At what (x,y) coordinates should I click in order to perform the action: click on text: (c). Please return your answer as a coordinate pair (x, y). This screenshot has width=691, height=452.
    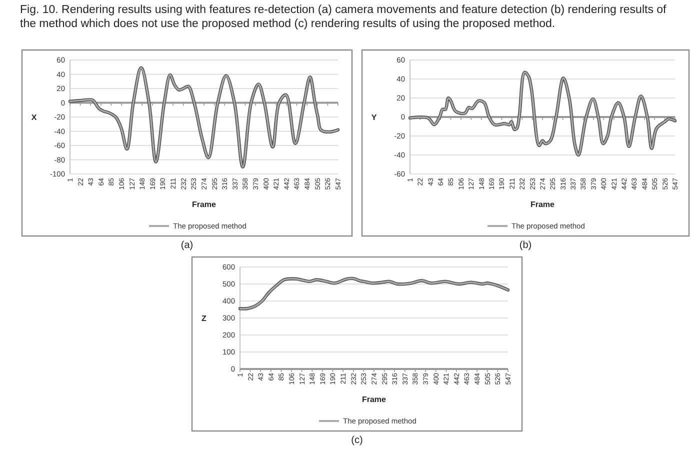
    Looking at the image, I should click on (357, 440).